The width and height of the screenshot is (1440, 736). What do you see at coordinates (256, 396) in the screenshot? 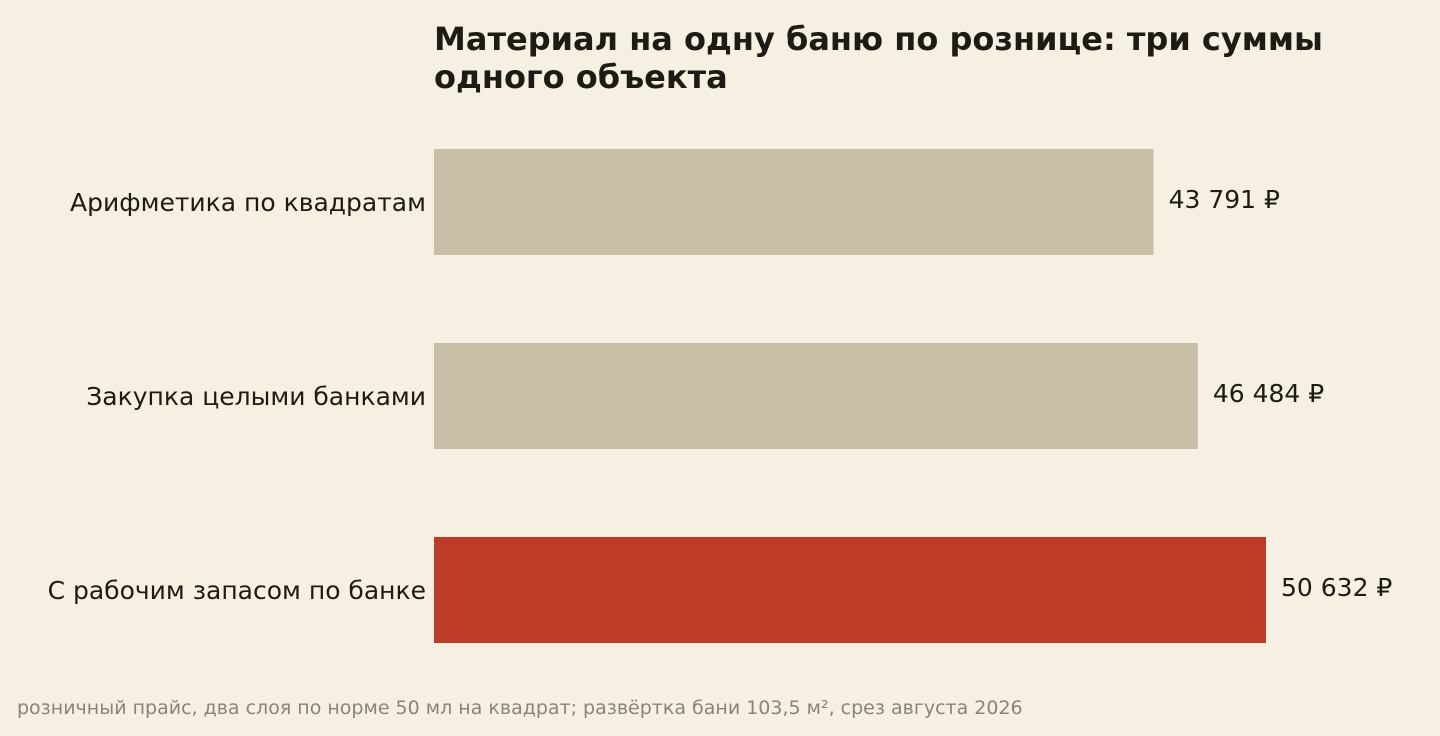
I see `category-label-2: Закупка целыми банками` at bounding box center [256, 396].